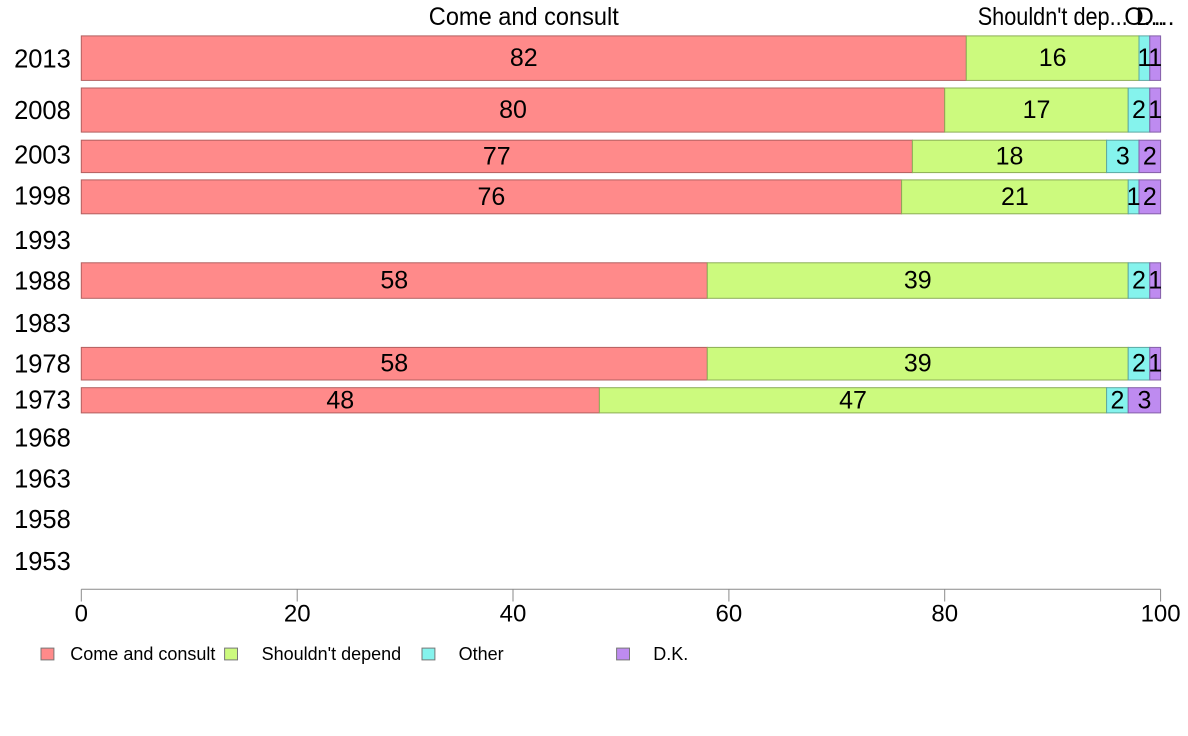 The image size is (1188, 736). I want to click on svg-text: 40, so click(513, 613).